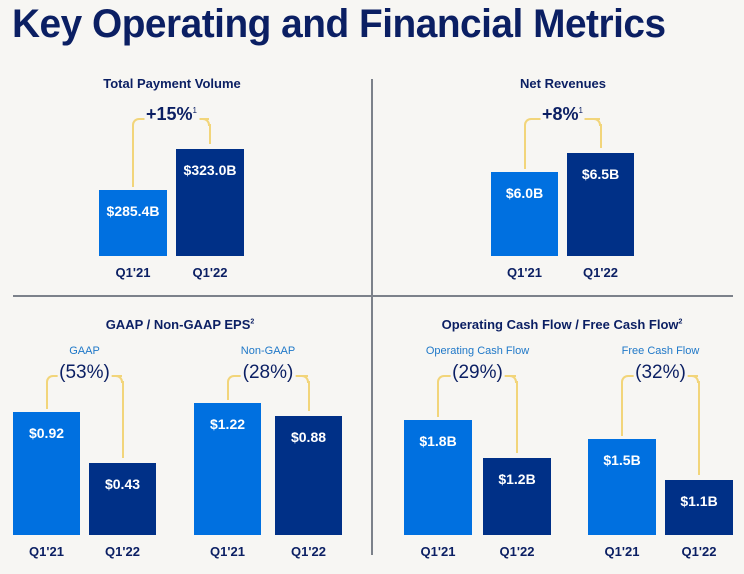  What do you see at coordinates (438, 441) in the screenshot?
I see `data-label: $1.8B` at bounding box center [438, 441].